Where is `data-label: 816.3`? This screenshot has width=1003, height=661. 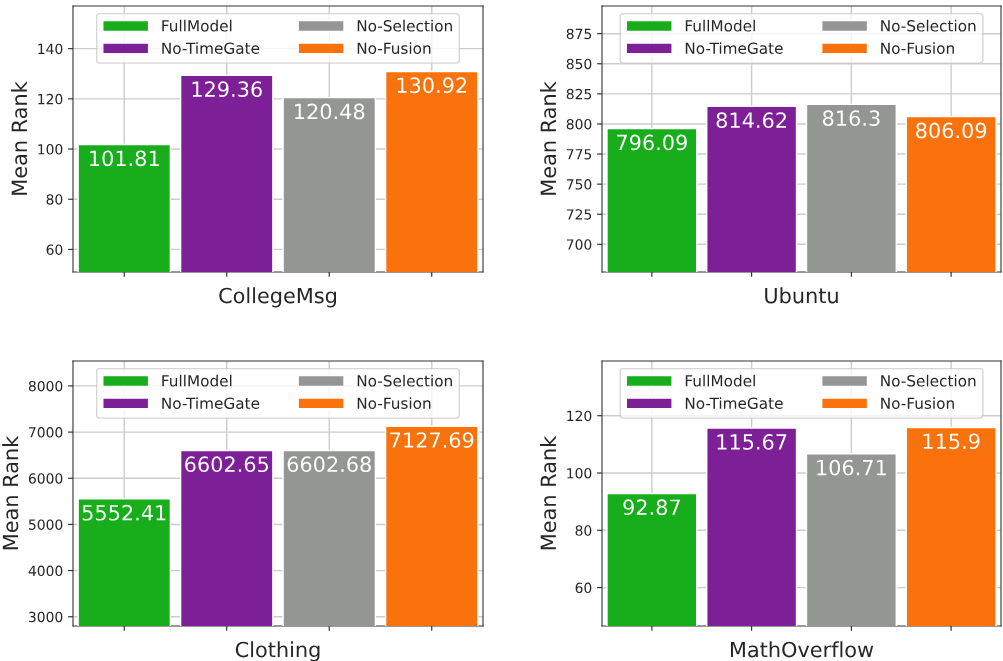
data-label: 816.3 is located at coordinates (851, 118).